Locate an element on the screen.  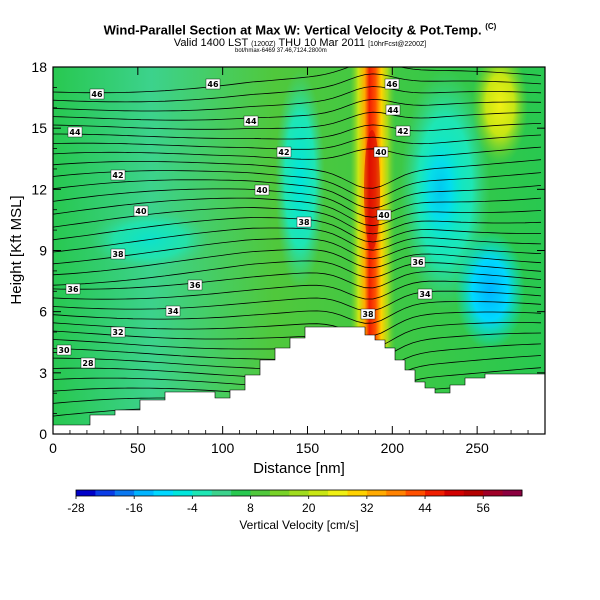
colorbar-frame is located at coordinates (299, 493).